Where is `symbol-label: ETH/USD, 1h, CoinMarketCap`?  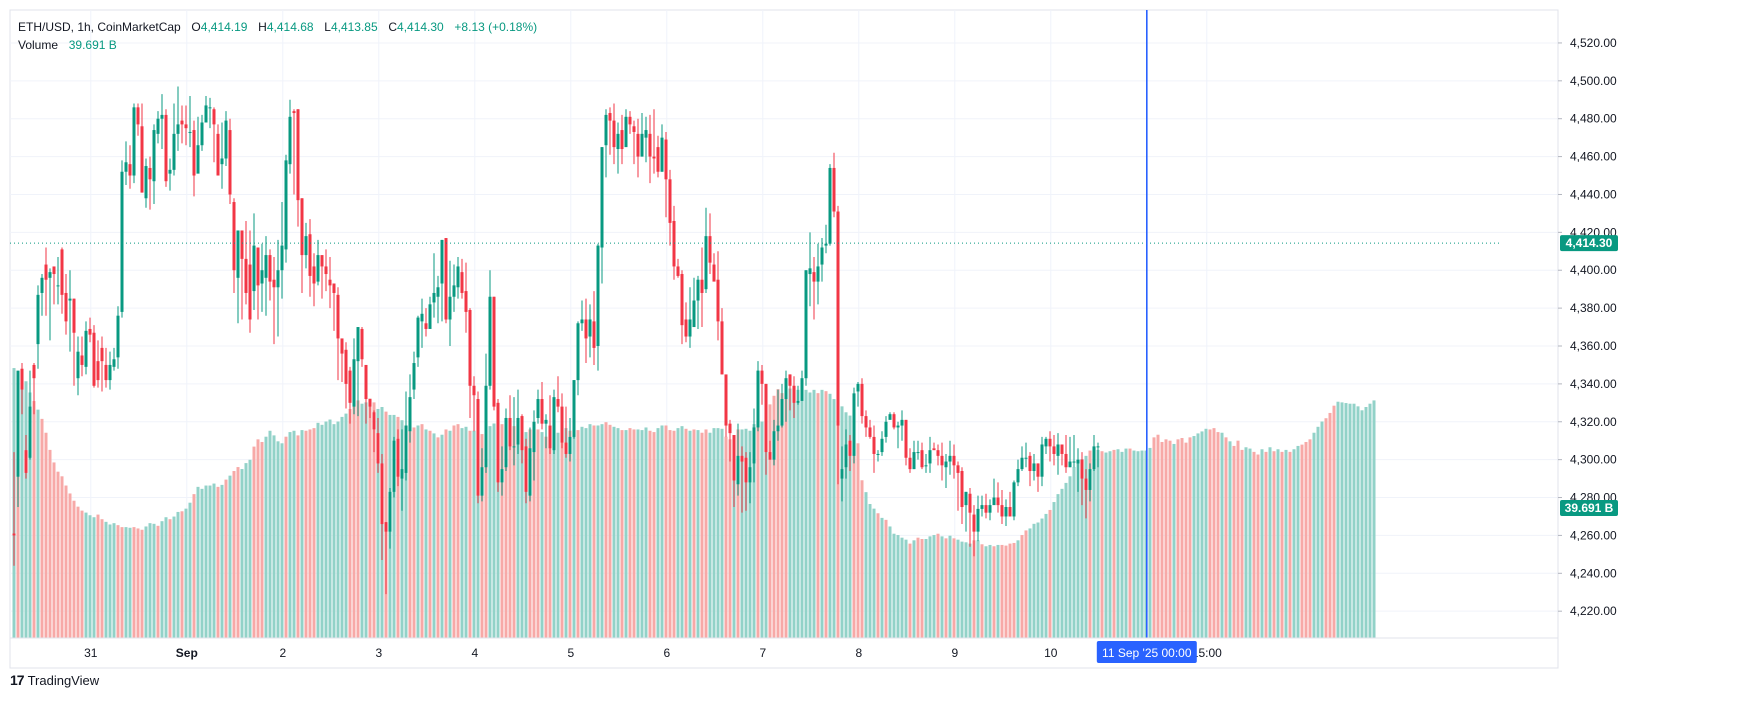 symbol-label: ETH/USD, 1h, CoinMarketCap is located at coordinates (99, 27).